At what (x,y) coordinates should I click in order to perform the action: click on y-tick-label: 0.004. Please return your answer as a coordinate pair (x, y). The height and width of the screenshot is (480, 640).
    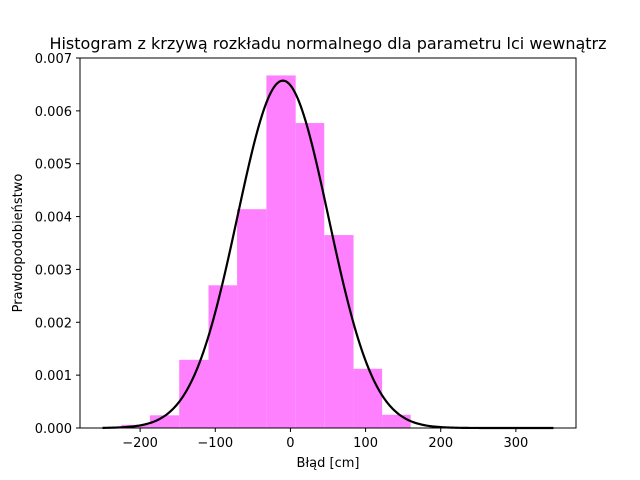
    Looking at the image, I should click on (53, 218).